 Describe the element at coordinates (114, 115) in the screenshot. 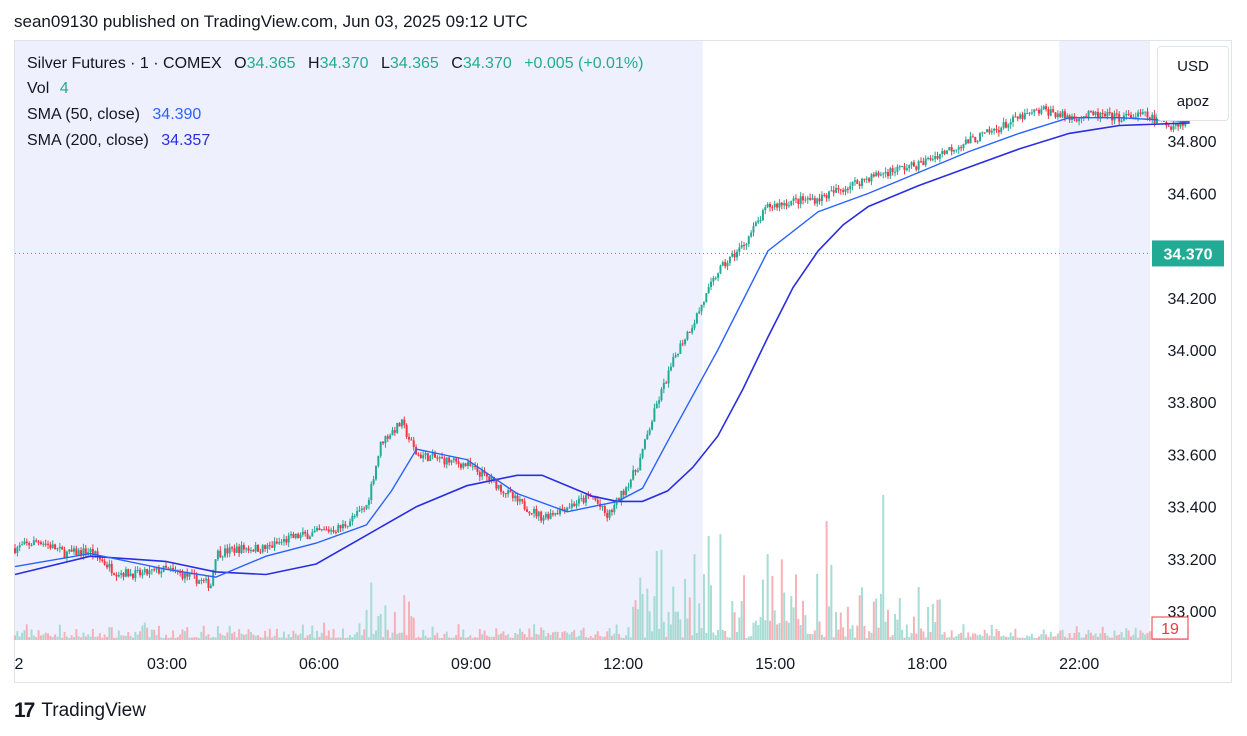

I see `legend-sma50-row: SMA (50, close) 34.390` at that location.